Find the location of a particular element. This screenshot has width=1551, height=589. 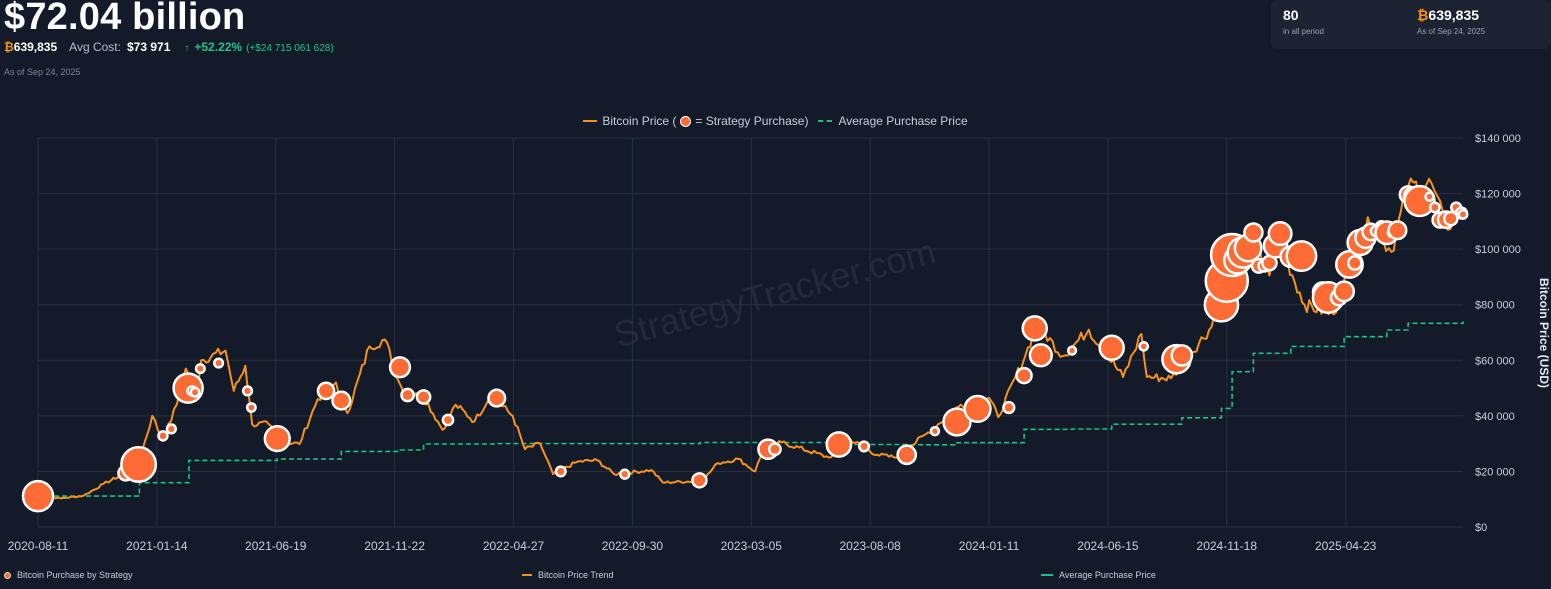

card-holdings: 639,835 is located at coordinates (1454, 15).